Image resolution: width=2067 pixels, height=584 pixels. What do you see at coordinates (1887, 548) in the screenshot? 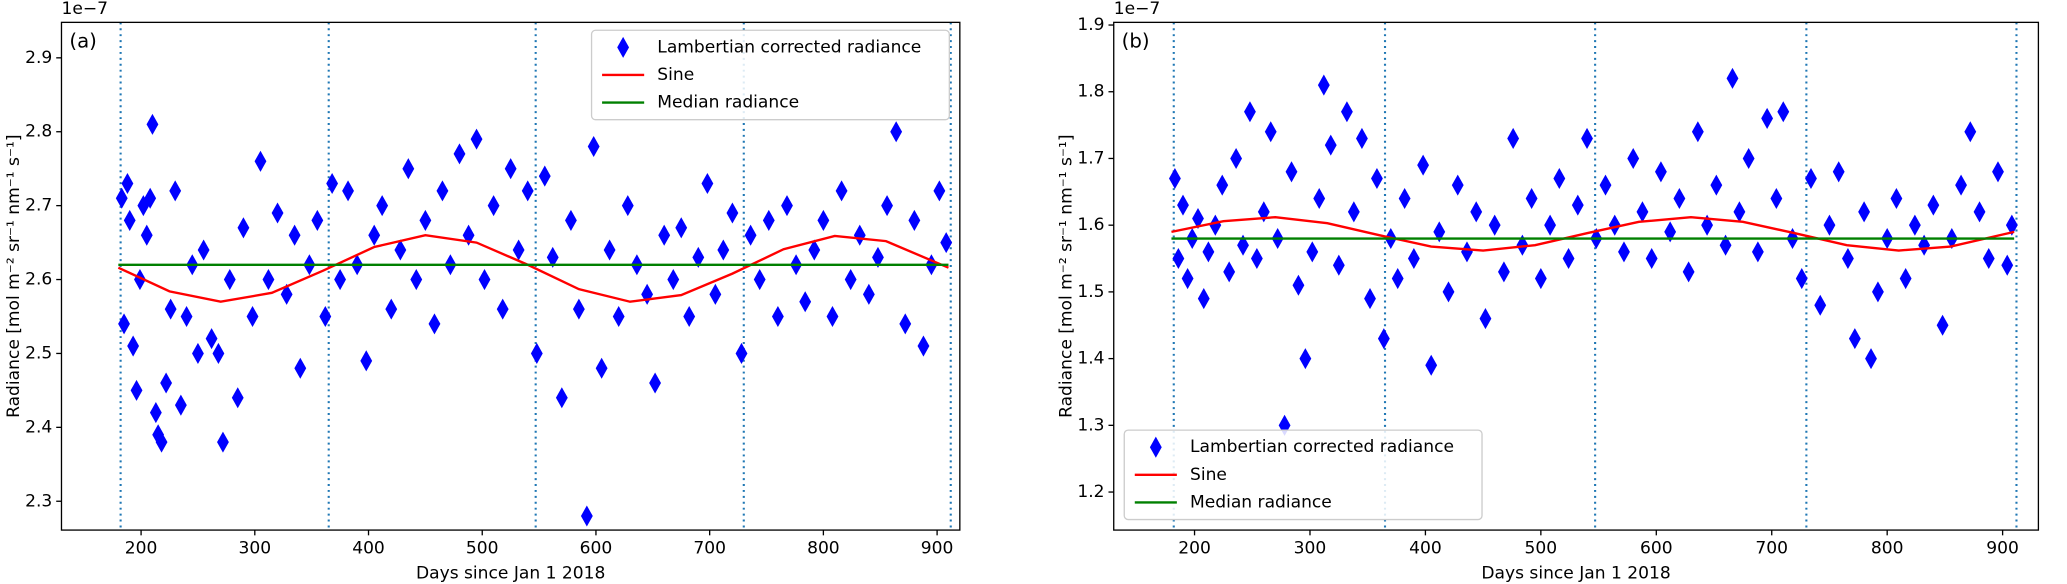
I see `x-tick-label: 800` at bounding box center [1887, 548].